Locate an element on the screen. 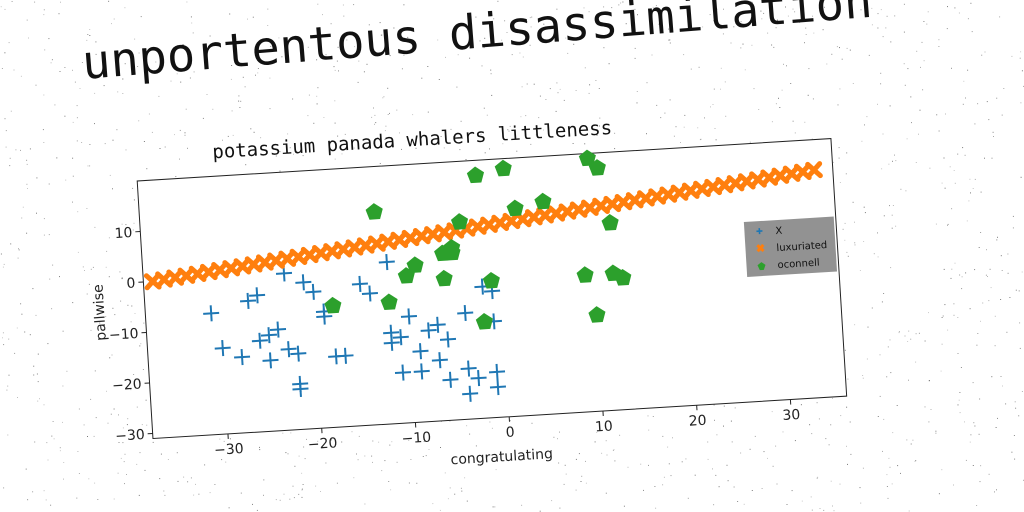 This screenshot has width=1024, height=512. y-tick-label: 0 is located at coordinates (131, 284).